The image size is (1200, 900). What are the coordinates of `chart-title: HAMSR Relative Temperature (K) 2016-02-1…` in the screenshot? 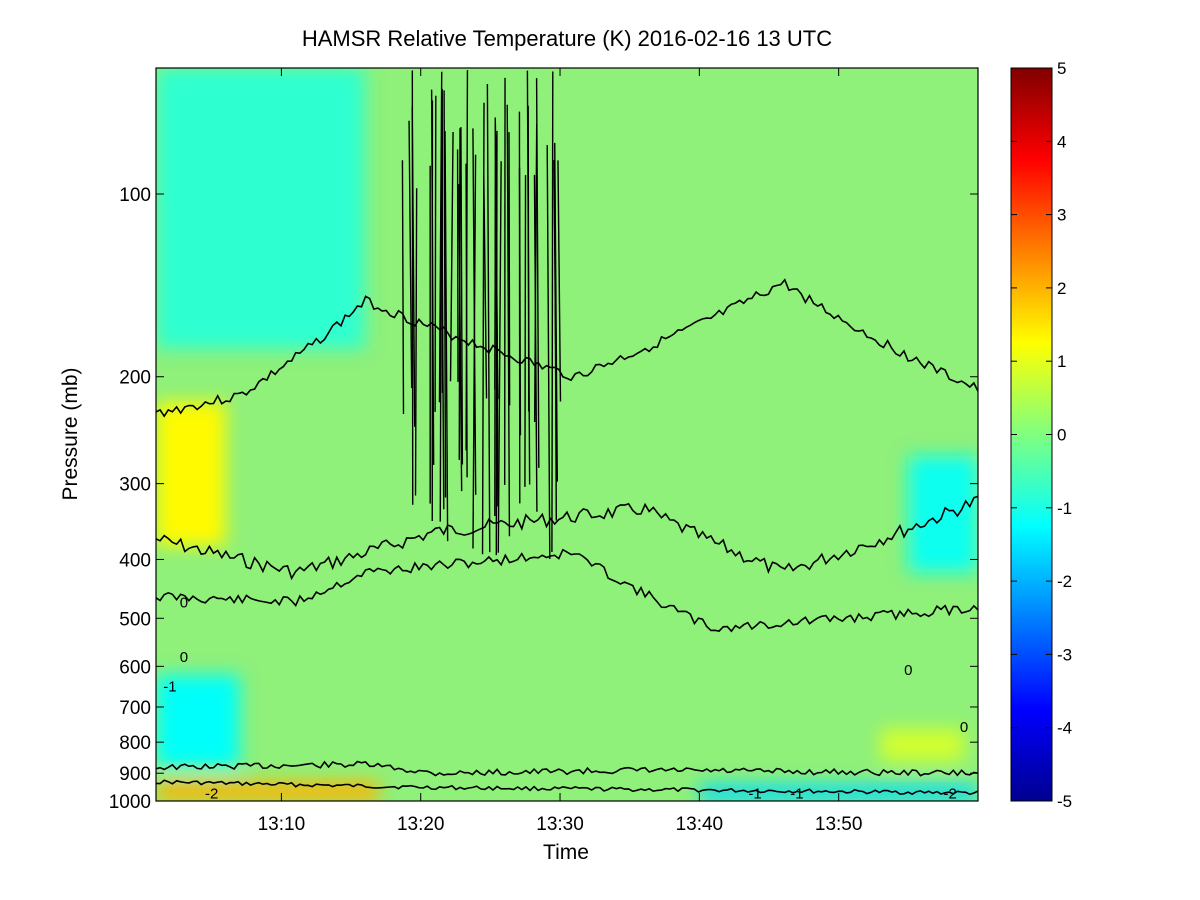 It's located at (567, 38).